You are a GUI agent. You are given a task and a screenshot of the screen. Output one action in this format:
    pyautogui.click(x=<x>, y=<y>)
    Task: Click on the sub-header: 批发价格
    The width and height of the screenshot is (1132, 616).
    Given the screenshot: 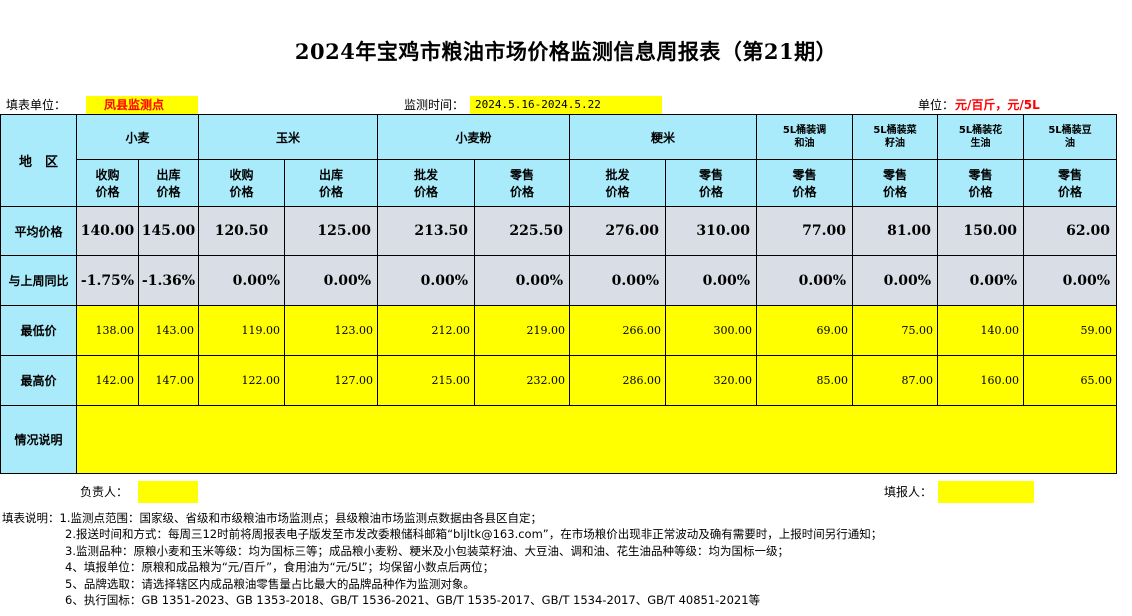 What is the action you would take?
    pyautogui.click(x=426, y=183)
    